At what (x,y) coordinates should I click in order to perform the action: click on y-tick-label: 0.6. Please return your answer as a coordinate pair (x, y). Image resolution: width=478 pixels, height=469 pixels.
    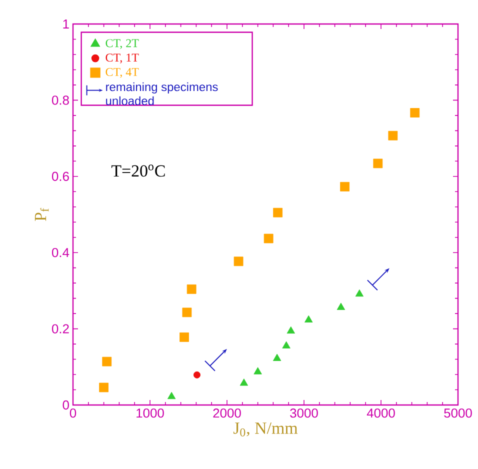
    Looking at the image, I should click on (60, 176).